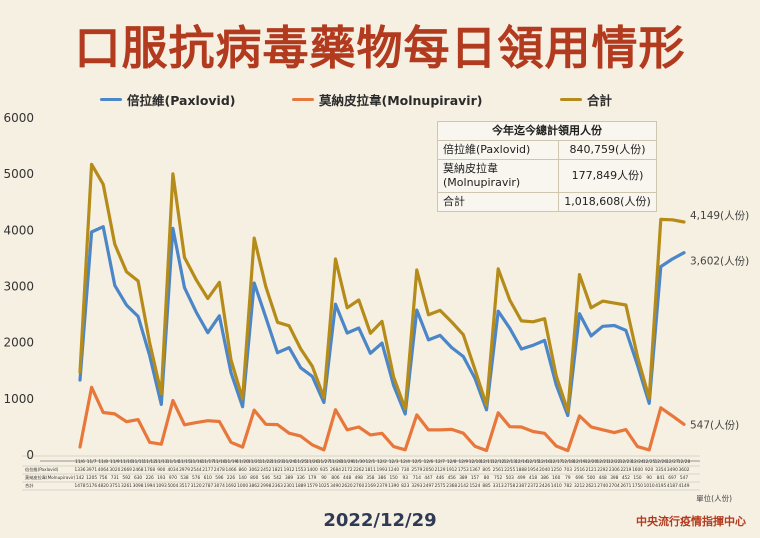 The image size is (760, 538). Describe the element at coordinates (161, 462) in the screenshot. I see `x-tick-label: 11/13` at that location.